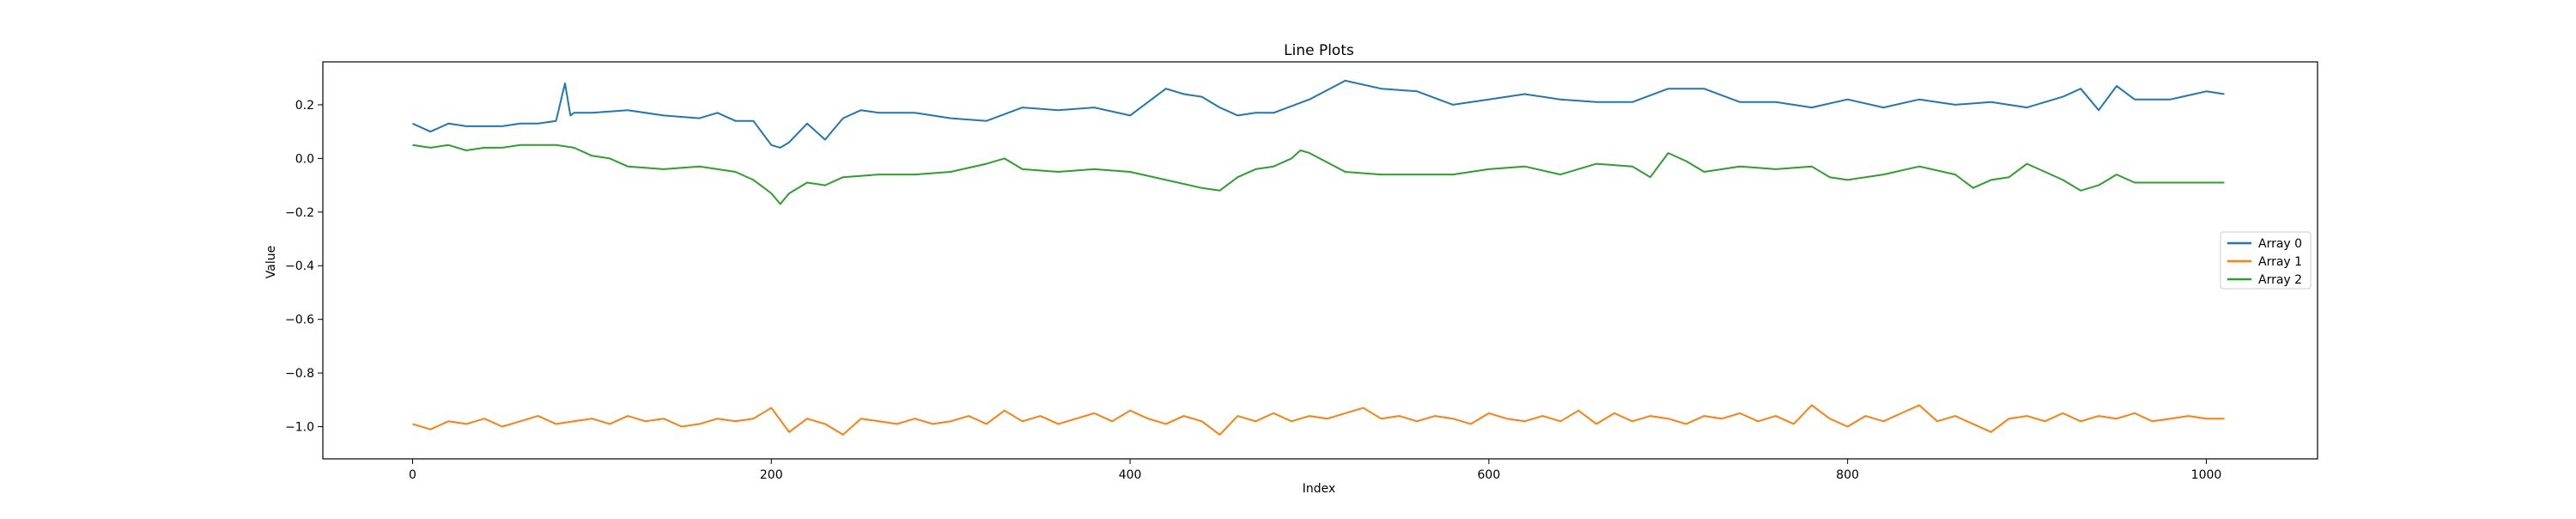 Image resolution: width=2576 pixels, height=519 pixels. Describe the element at coordinates (2280, 262) in the screenshot. I see `legend-label-array-1: Array 1` at that location.